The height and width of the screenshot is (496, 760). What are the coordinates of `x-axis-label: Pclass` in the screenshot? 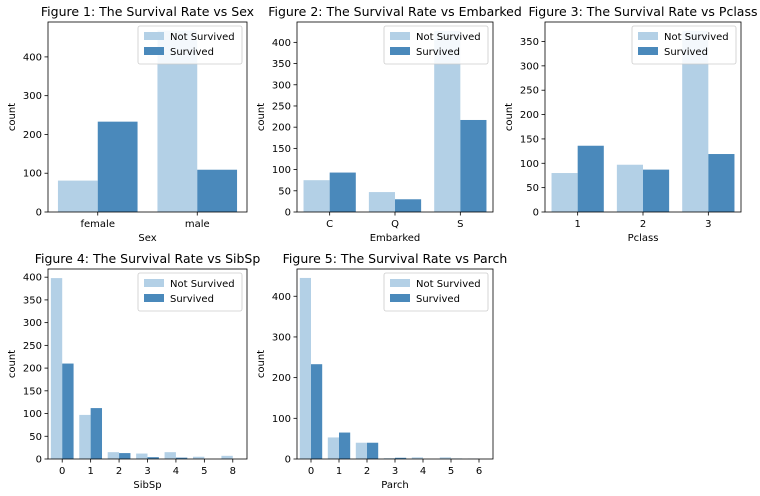 It's located at (643, 238).